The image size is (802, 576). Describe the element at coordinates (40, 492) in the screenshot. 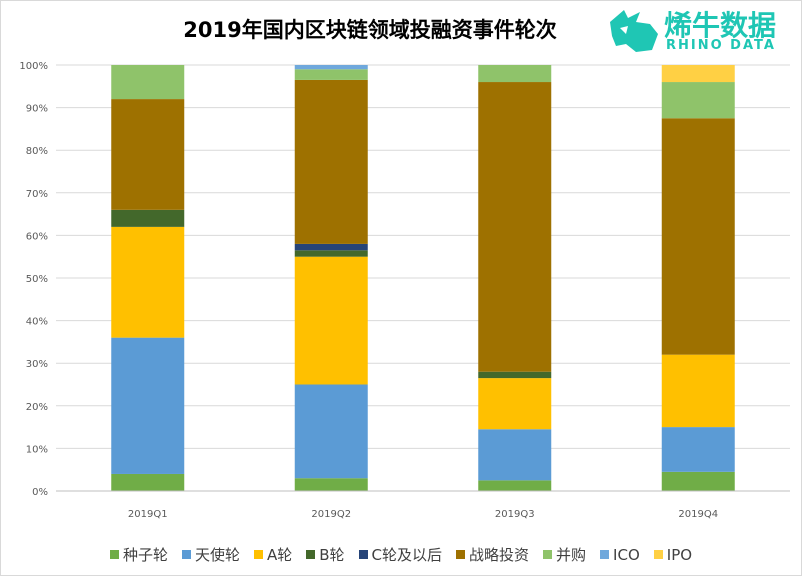

I see `y-tick-label: 0%` at that location.